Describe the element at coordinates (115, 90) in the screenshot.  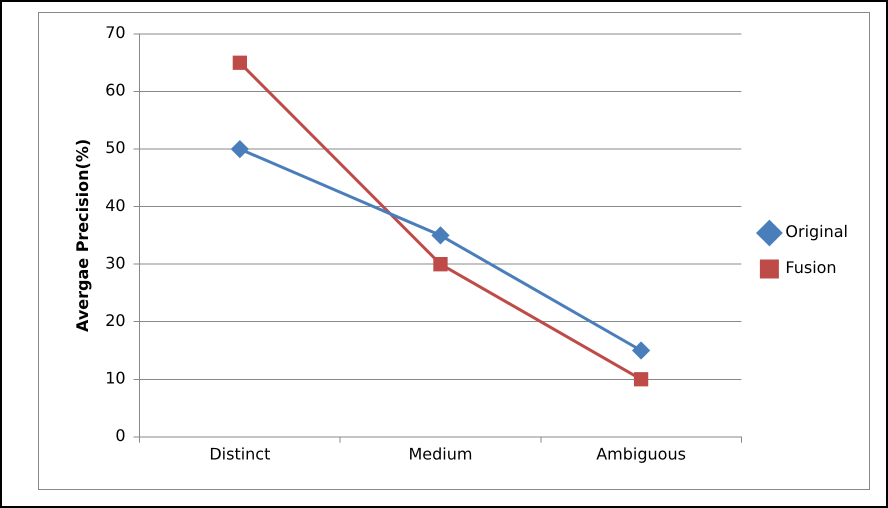
I see `y-tick-label: 60` at that location.